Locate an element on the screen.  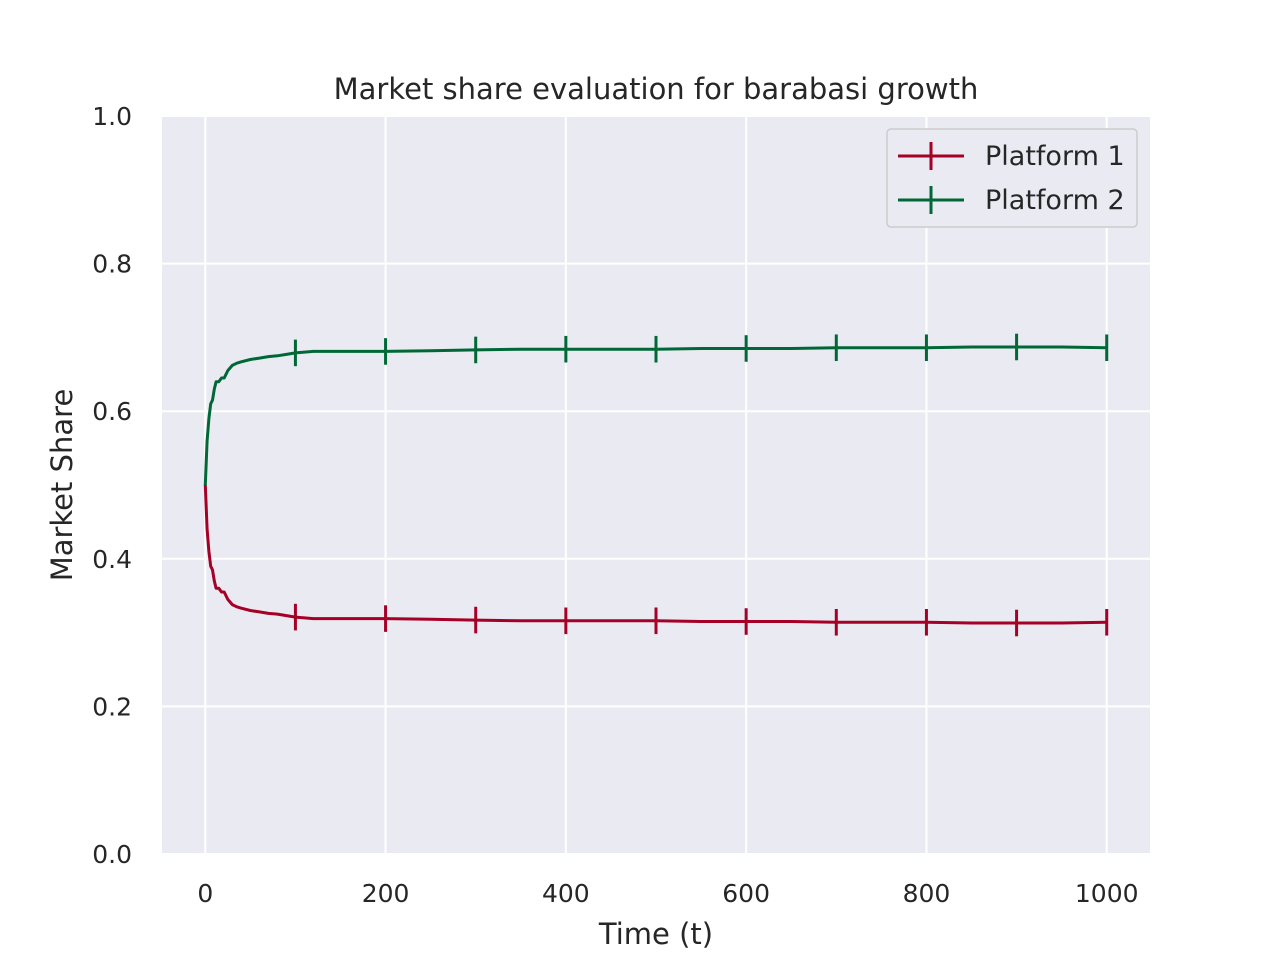
x-tick-label: 1000 is located at coordinates (1107, 893).